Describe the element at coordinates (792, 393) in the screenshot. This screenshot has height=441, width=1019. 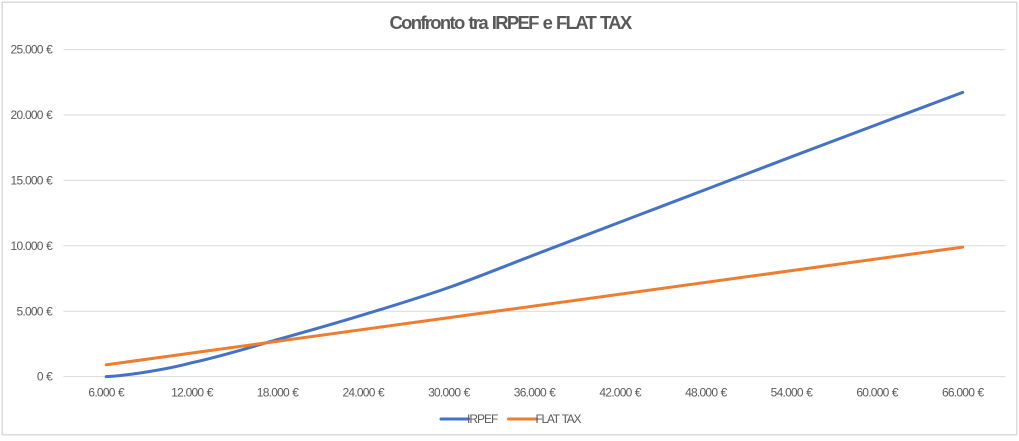
I see `svg-text: 54.000 €` at that location.